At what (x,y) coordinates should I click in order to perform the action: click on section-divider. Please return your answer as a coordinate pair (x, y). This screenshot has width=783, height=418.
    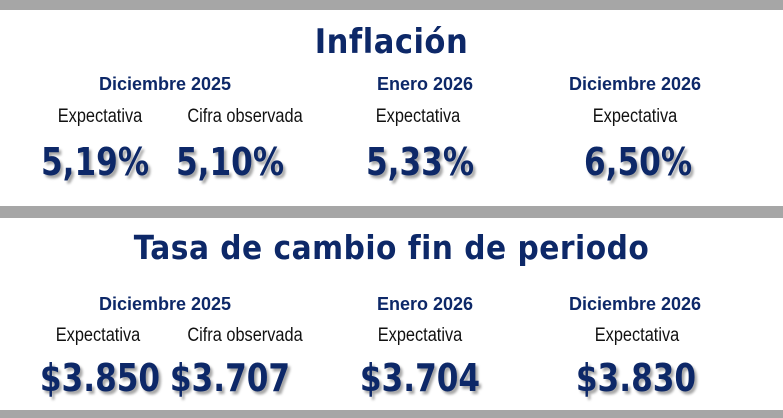
    Looking at the image, I should click on (391, 212).